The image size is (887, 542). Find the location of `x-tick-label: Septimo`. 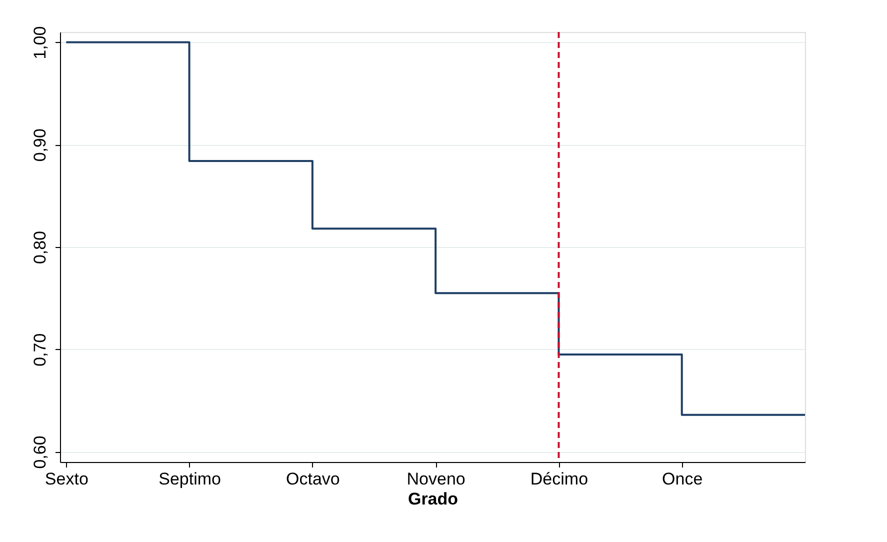

x-tick-label: Septimo is located at coordinates (189, 479).